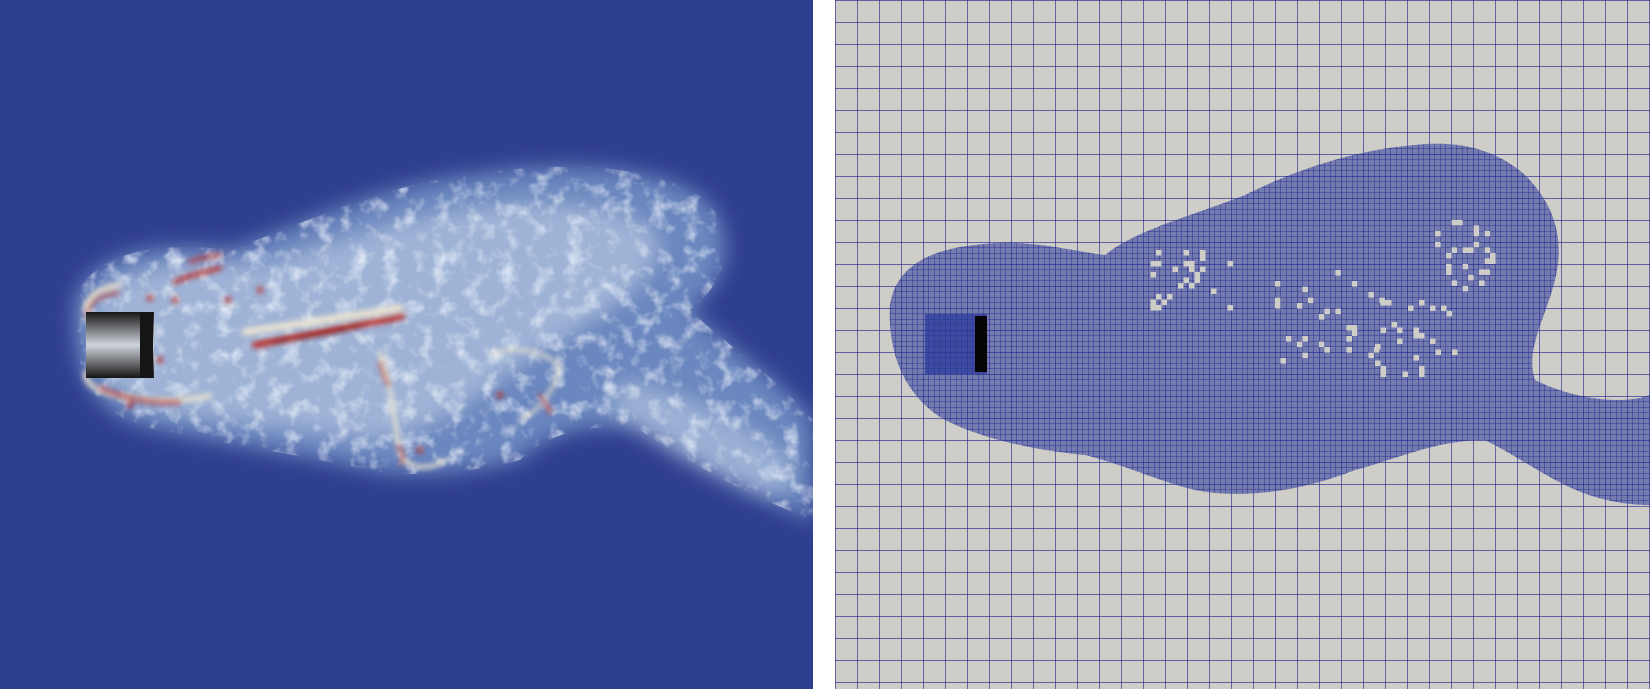  Describe the element at coordinates (956, 344) in the screenshot. I see `mesh-obstacle` at that location.